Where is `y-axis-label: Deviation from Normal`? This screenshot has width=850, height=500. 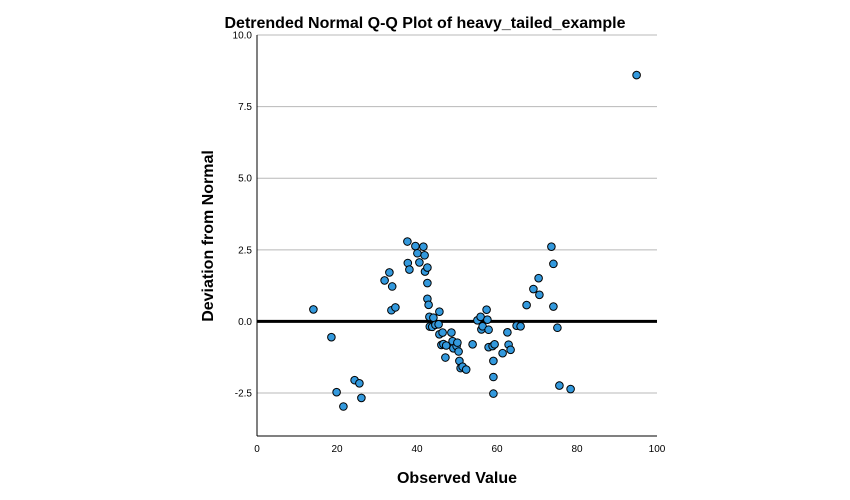
y-axis-label: Deviation from Normal is located at coordinates (208, 236).